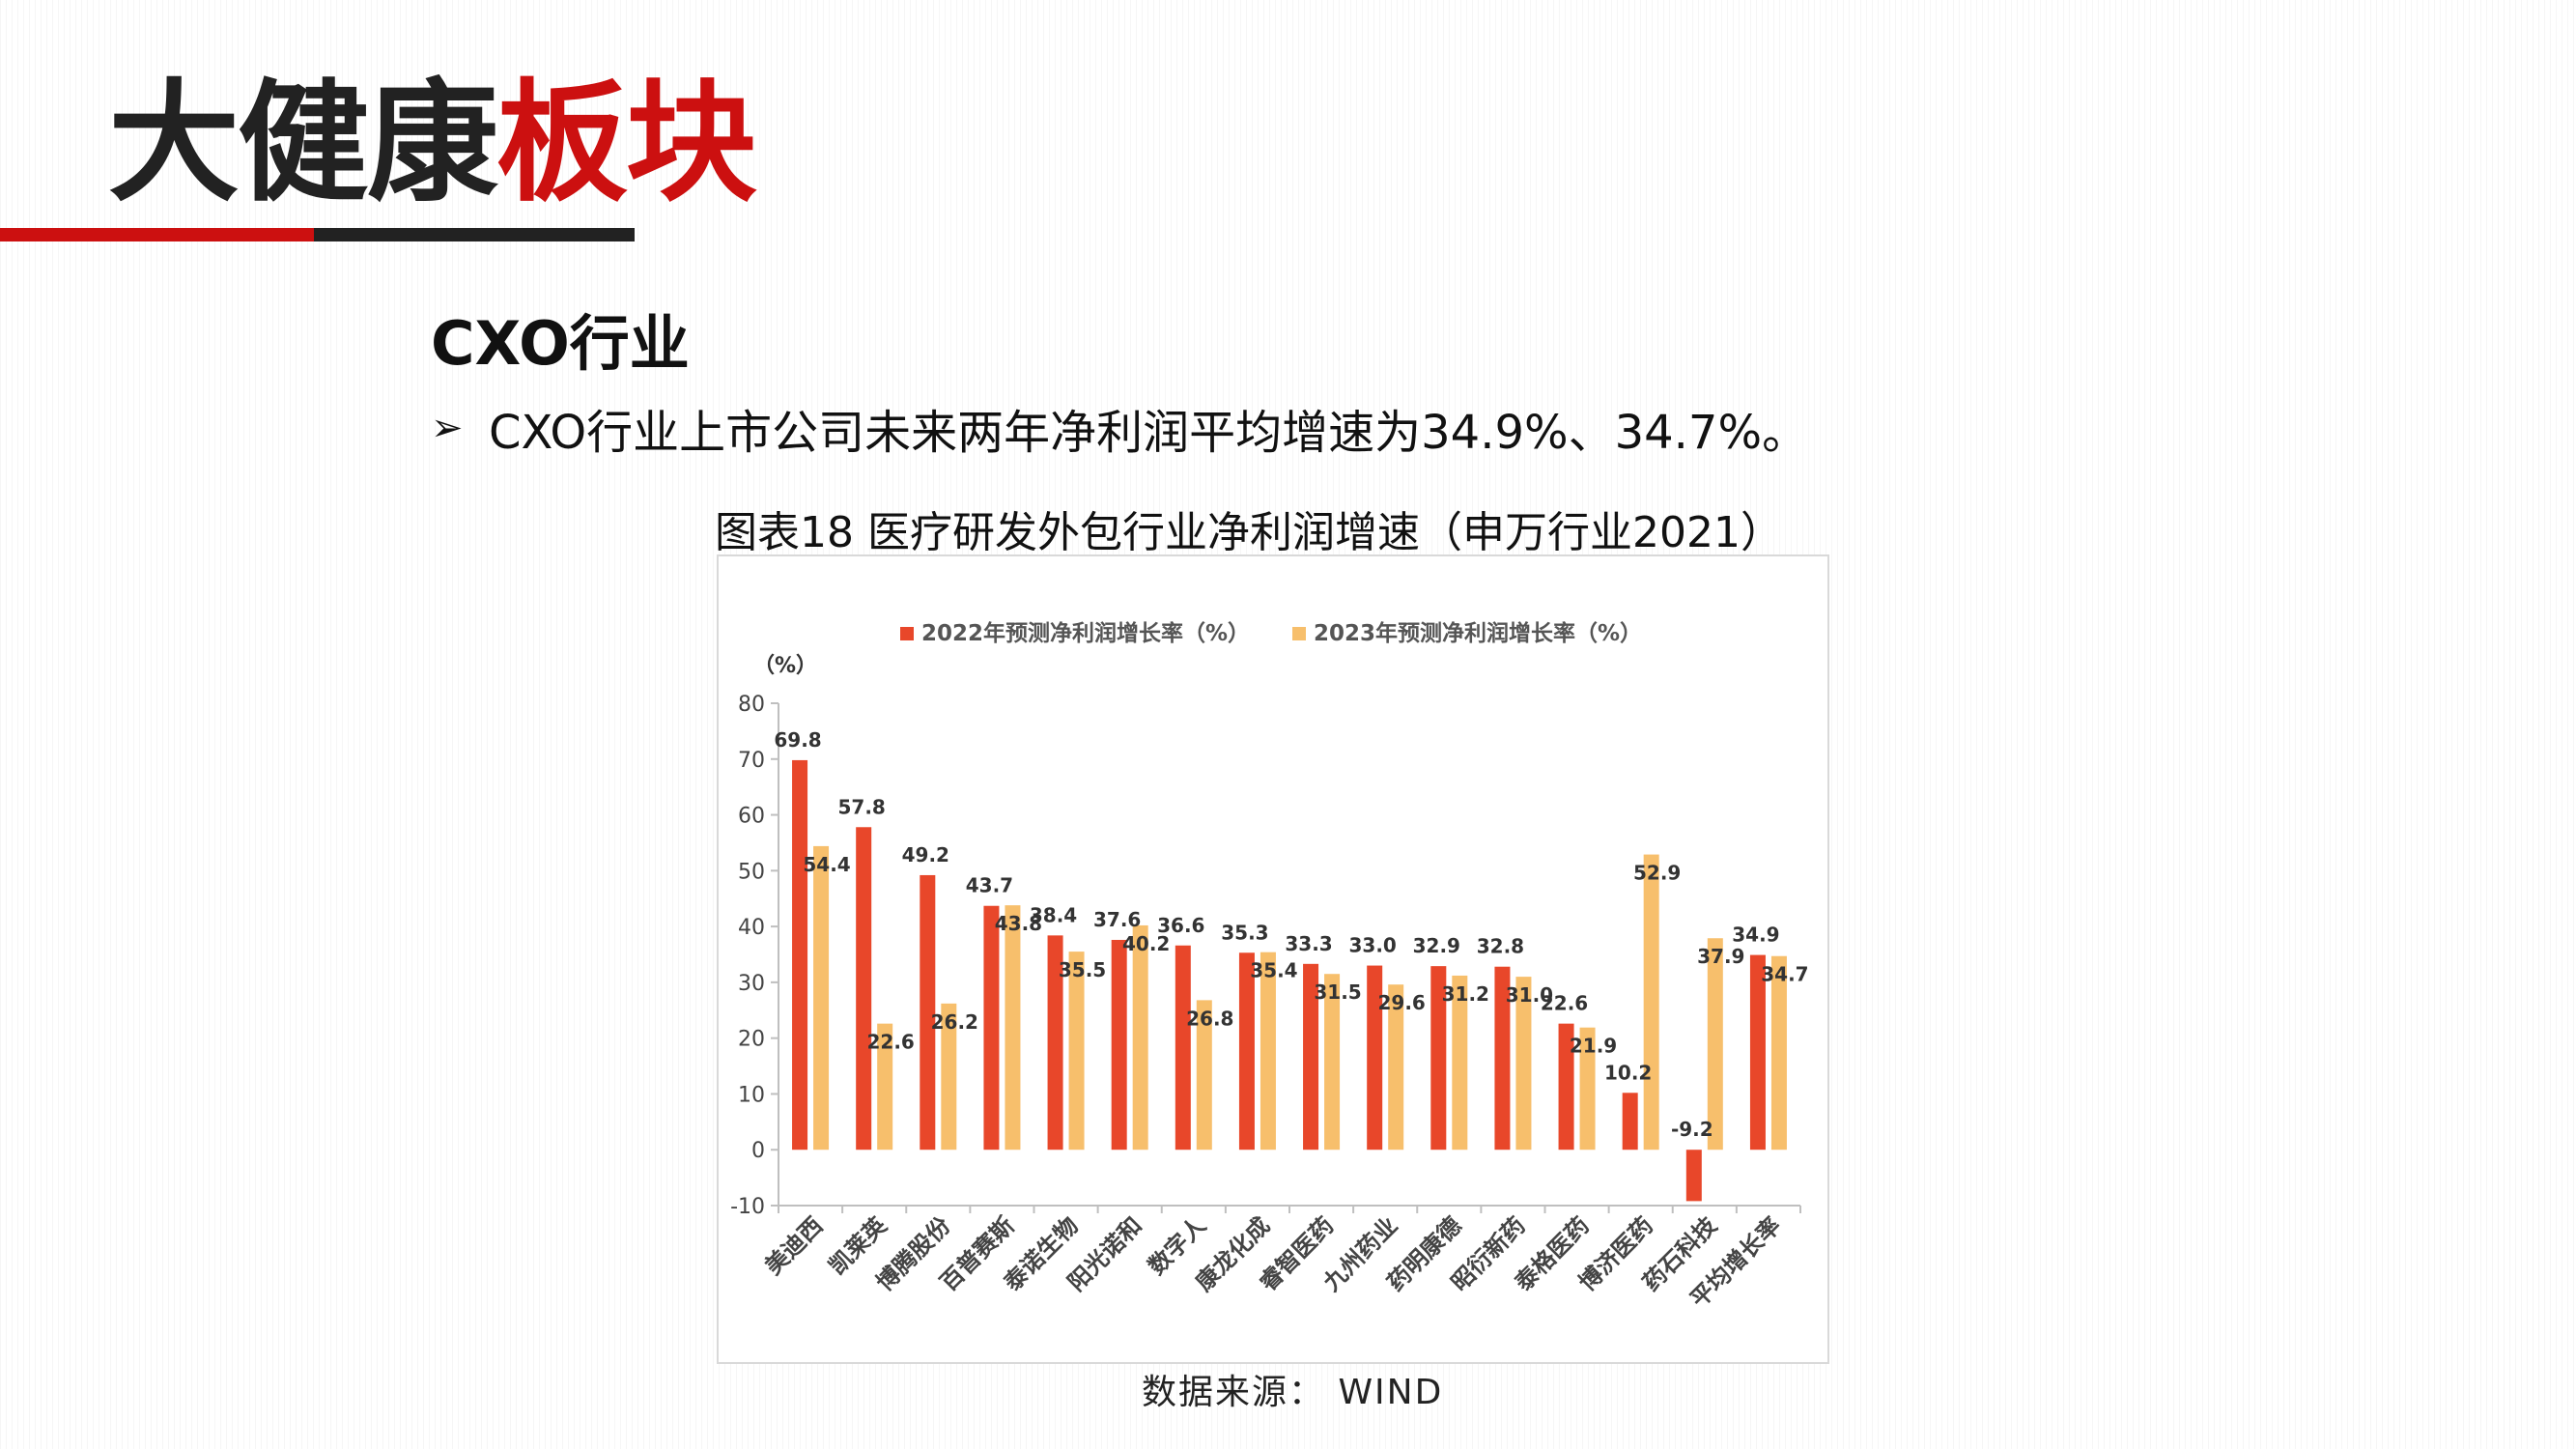  What do you see at coordinates (751, 984) in the screenshot?
I see `y-tick-label: 30` at bounding box center [751, 984].